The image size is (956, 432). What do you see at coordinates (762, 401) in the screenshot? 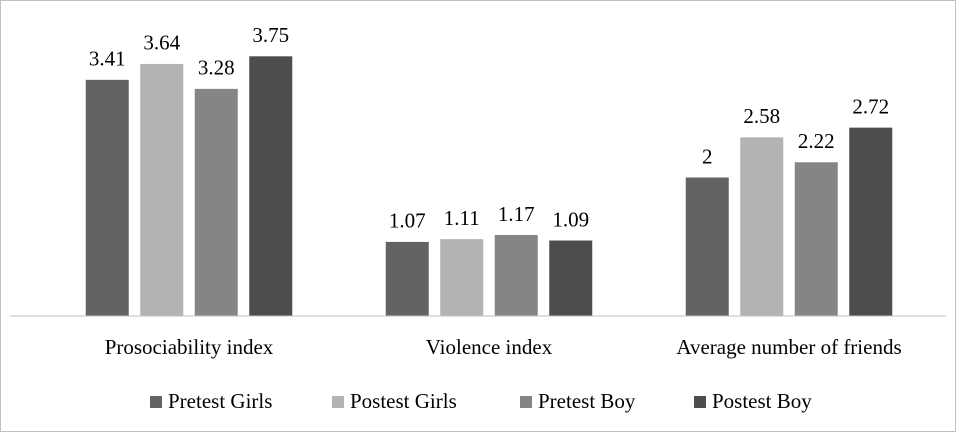
I see `legend-label: Postest Boy` at bounding box center [762, 401].